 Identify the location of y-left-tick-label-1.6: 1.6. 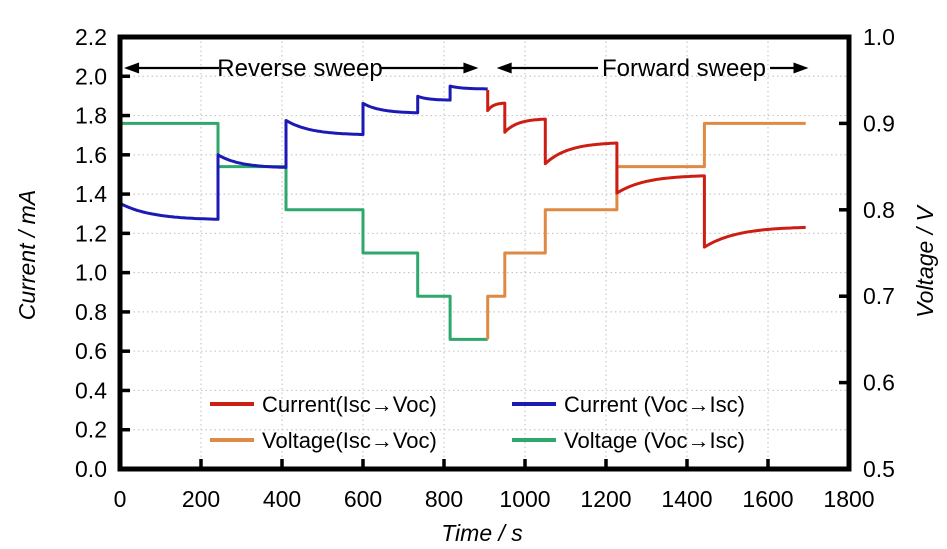
(91, 155).